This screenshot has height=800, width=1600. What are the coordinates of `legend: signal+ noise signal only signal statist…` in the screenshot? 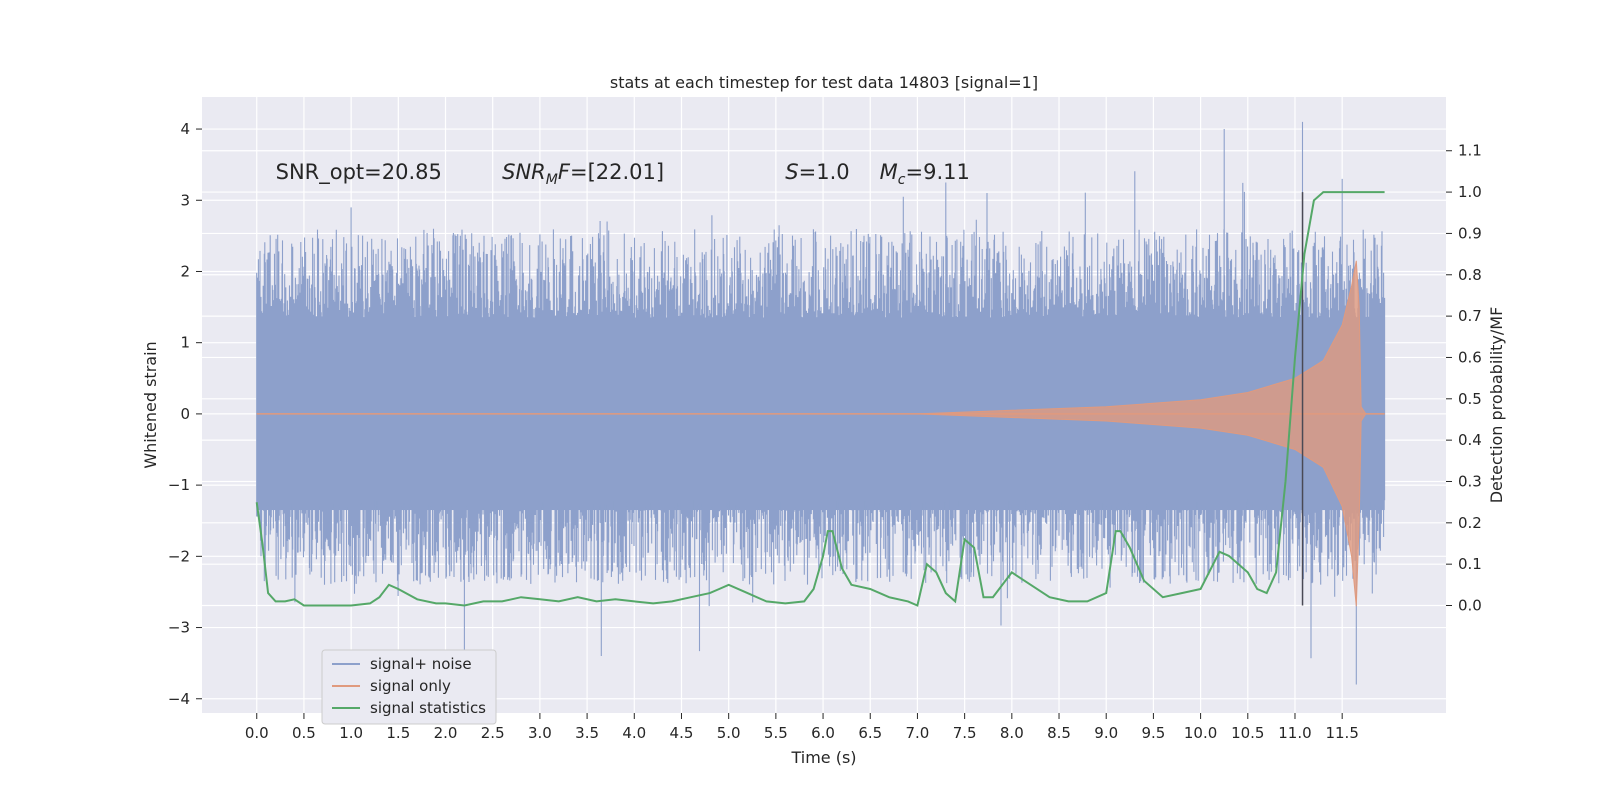 It's located at (409, 687).